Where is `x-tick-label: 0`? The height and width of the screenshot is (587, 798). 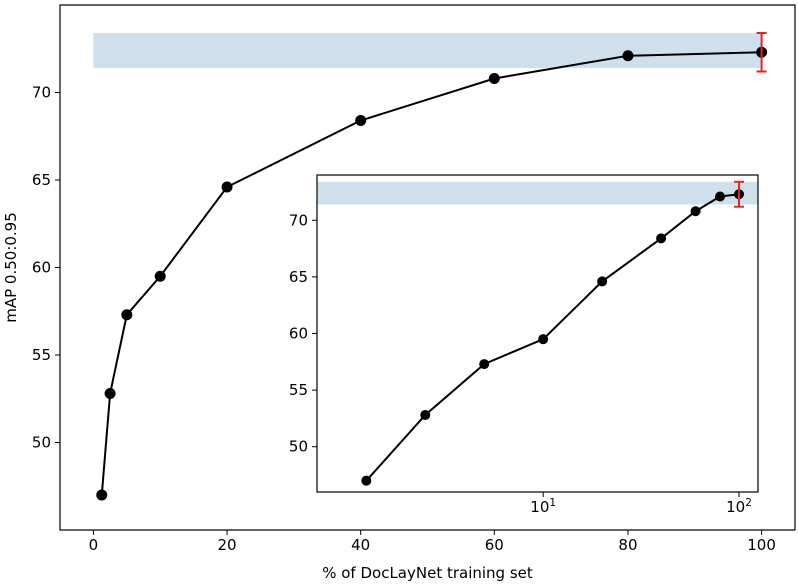
x-tick-label: 0 is located at coordinates (94, 545).